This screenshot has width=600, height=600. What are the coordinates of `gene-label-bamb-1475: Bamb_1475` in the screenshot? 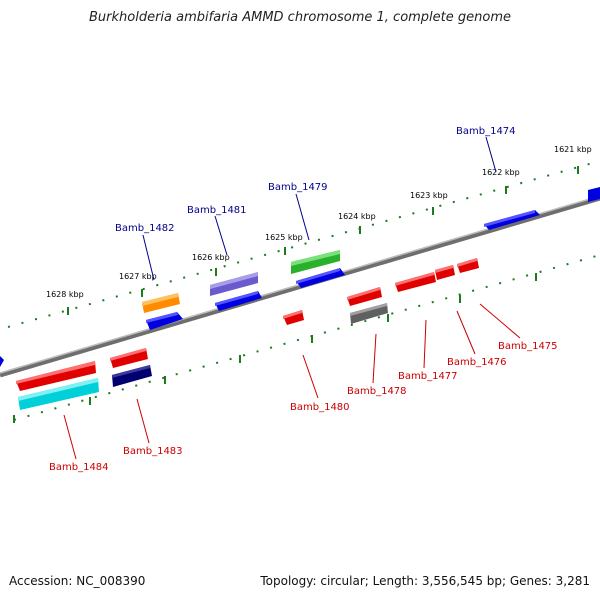 It's located at (528, 346).